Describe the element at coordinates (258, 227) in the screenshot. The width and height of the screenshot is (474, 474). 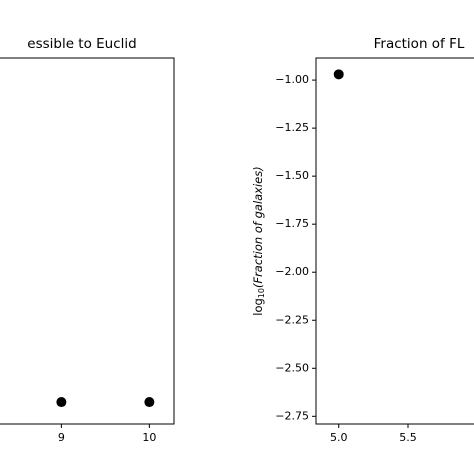
I see `y-axis-label-rest: (Fraction of galaxies)` at that location.